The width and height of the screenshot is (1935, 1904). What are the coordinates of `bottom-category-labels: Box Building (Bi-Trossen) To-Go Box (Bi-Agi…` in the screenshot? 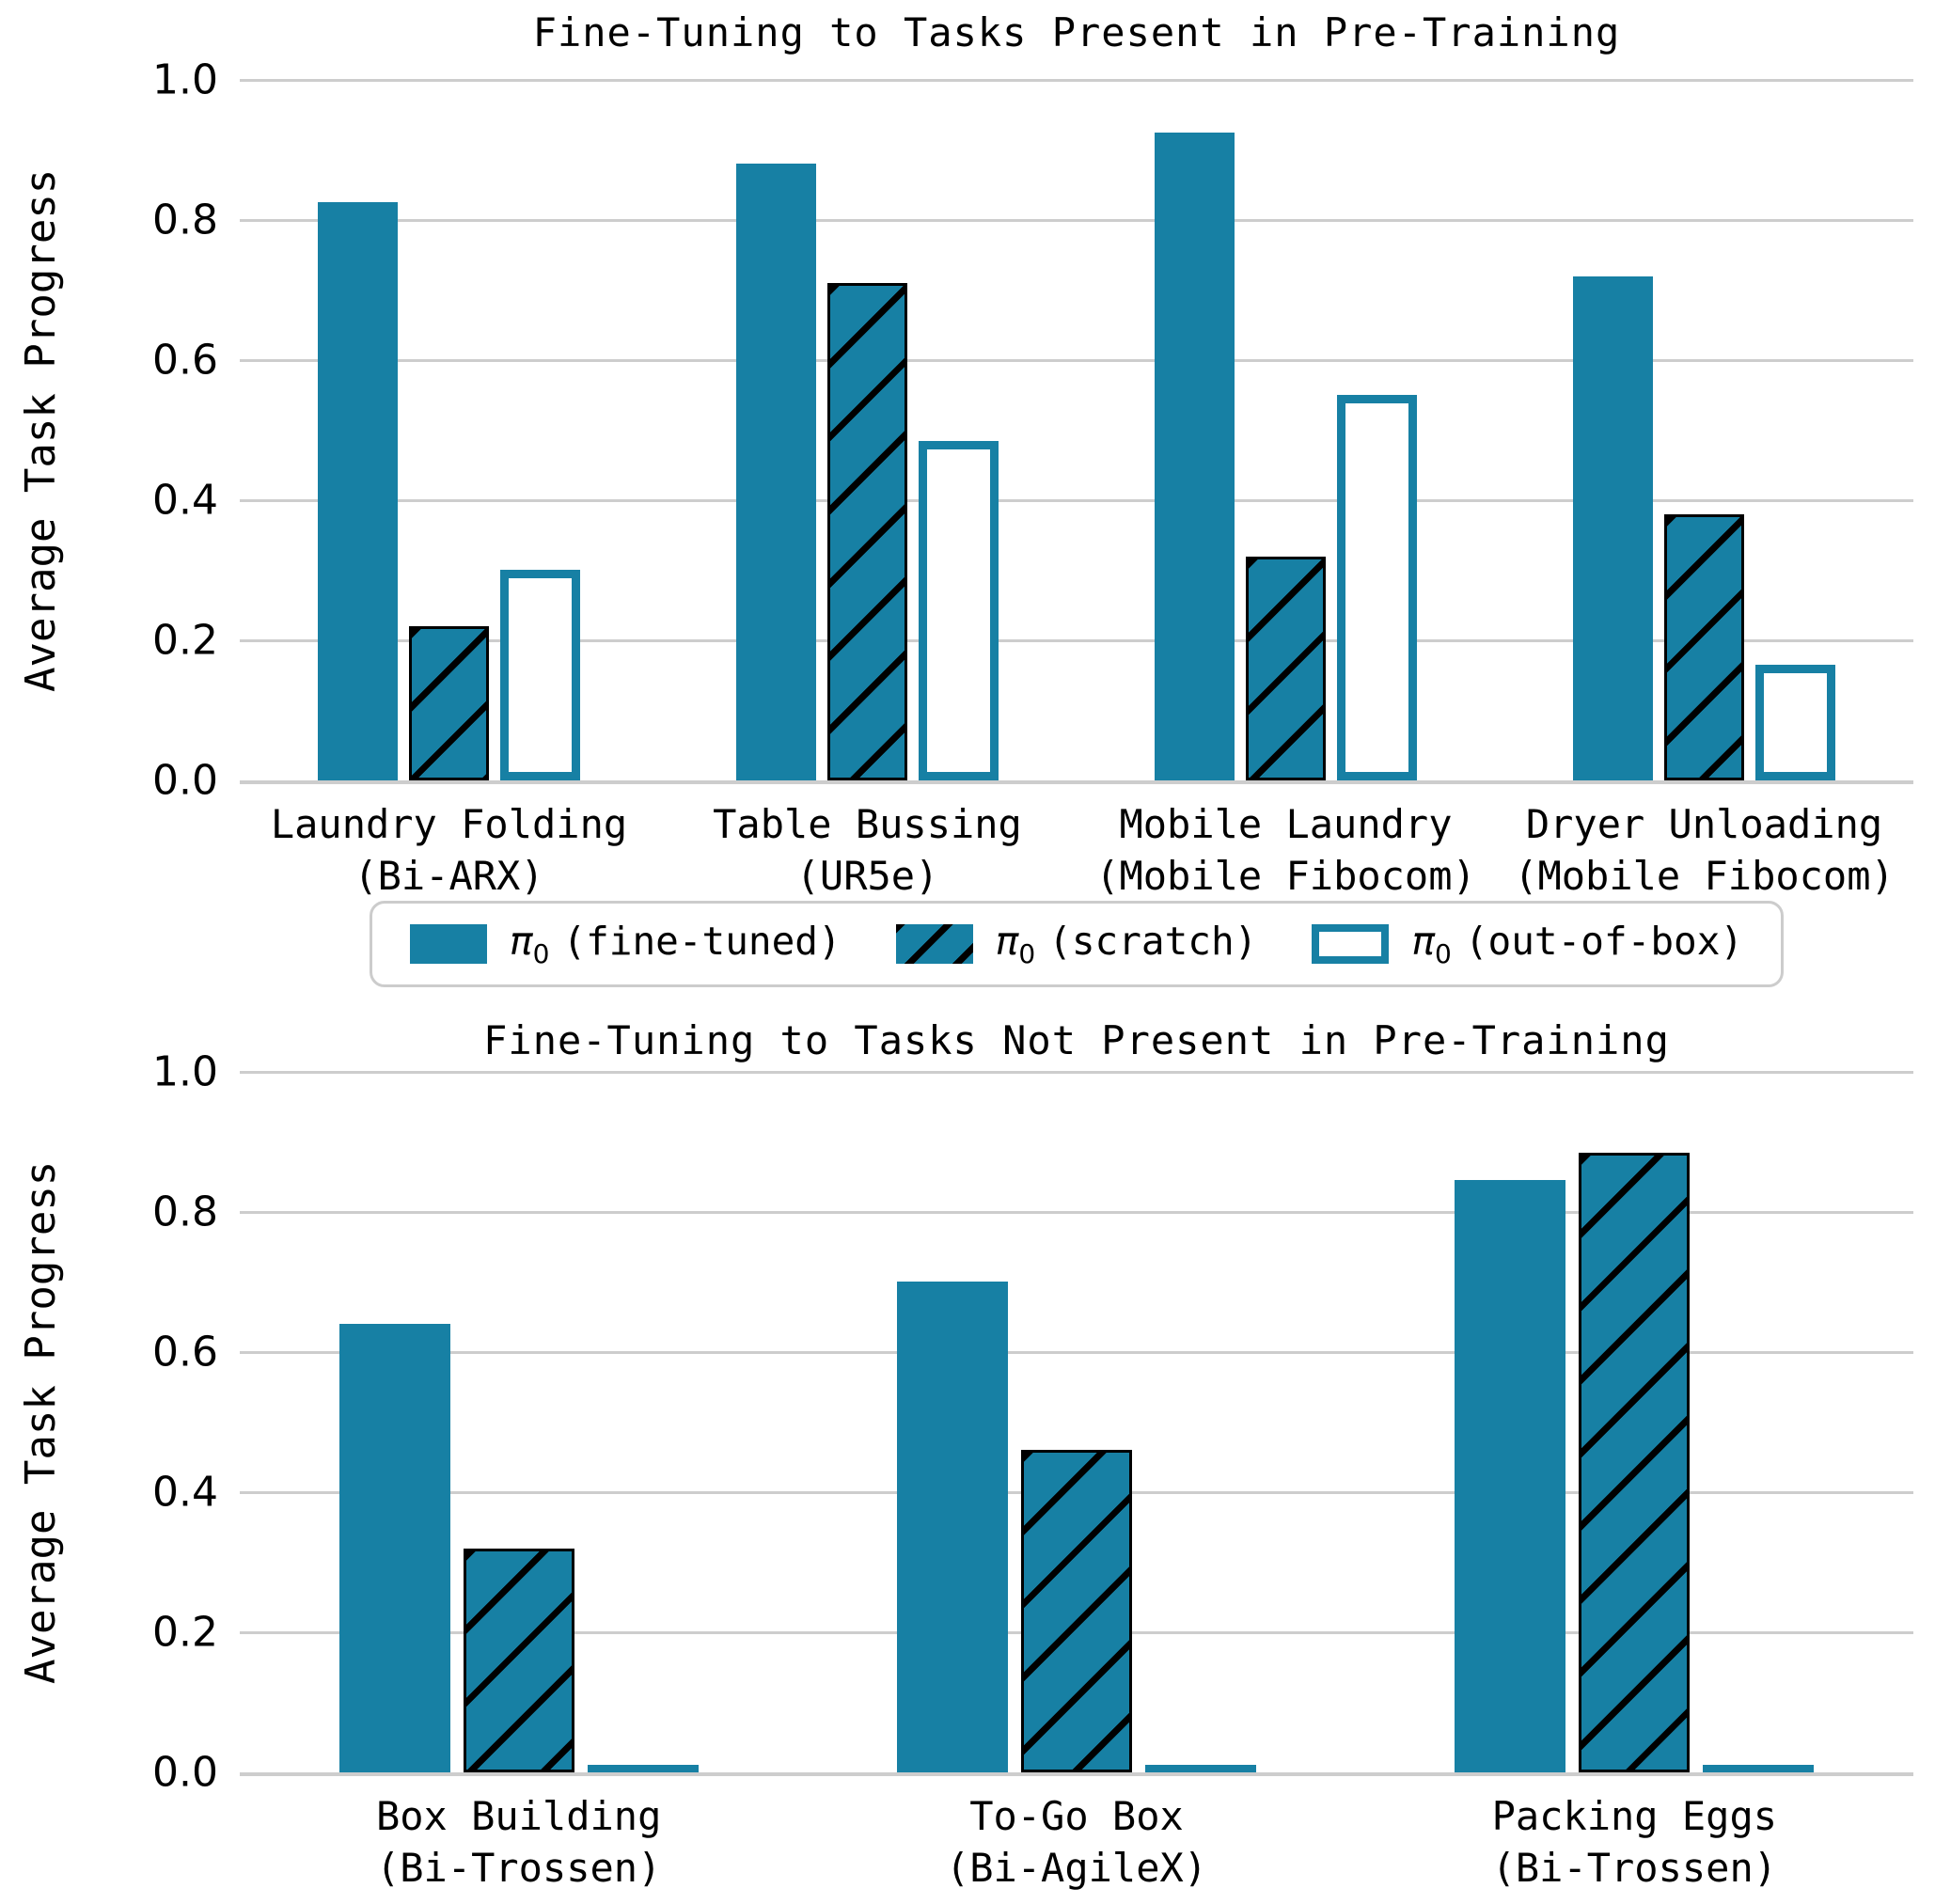 It's located at (1076, 1842).